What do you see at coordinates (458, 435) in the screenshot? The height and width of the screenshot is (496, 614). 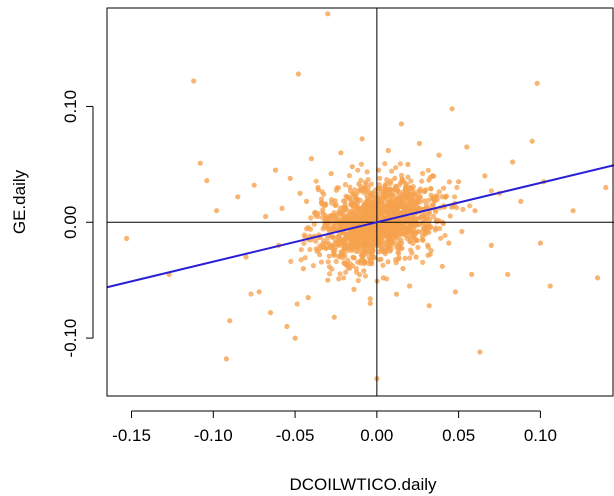 I see `x-tick-label: 0.05` at bounding box center [458, 435].